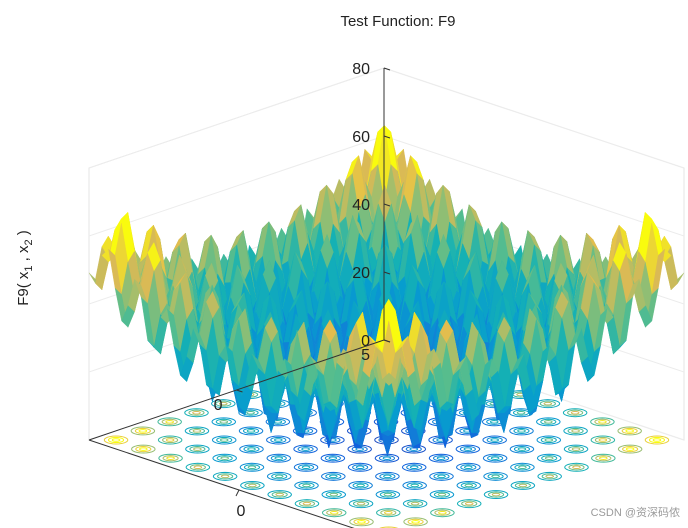 This screenshot has width=688, height=528. Describe the element at coordinates (361, 205) in the screenshot. I see `z-tick-label: 40` at that location.